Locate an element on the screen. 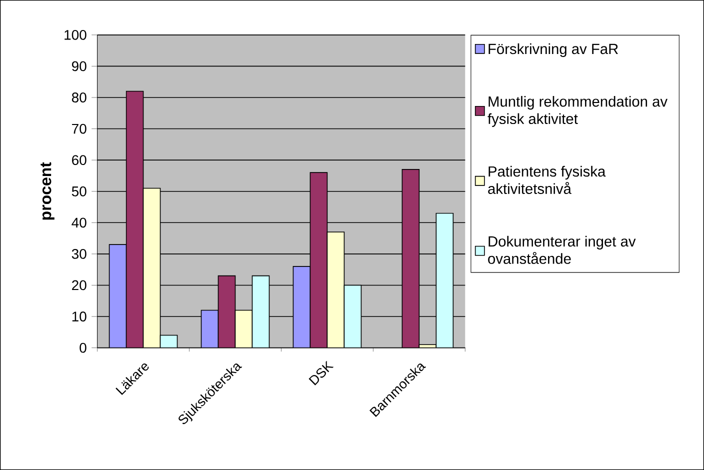 The width and height of the screenshot is (704, 470). y-tick-label: 80 is located at coordinates (79, 97).